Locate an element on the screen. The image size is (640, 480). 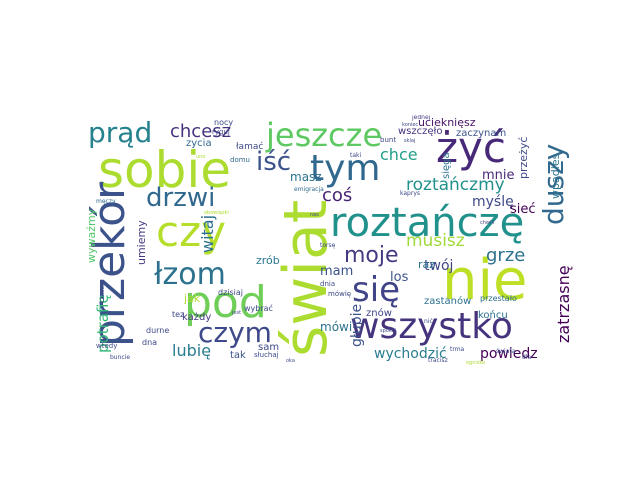
word: musisz is located at coordinates (435, 241).